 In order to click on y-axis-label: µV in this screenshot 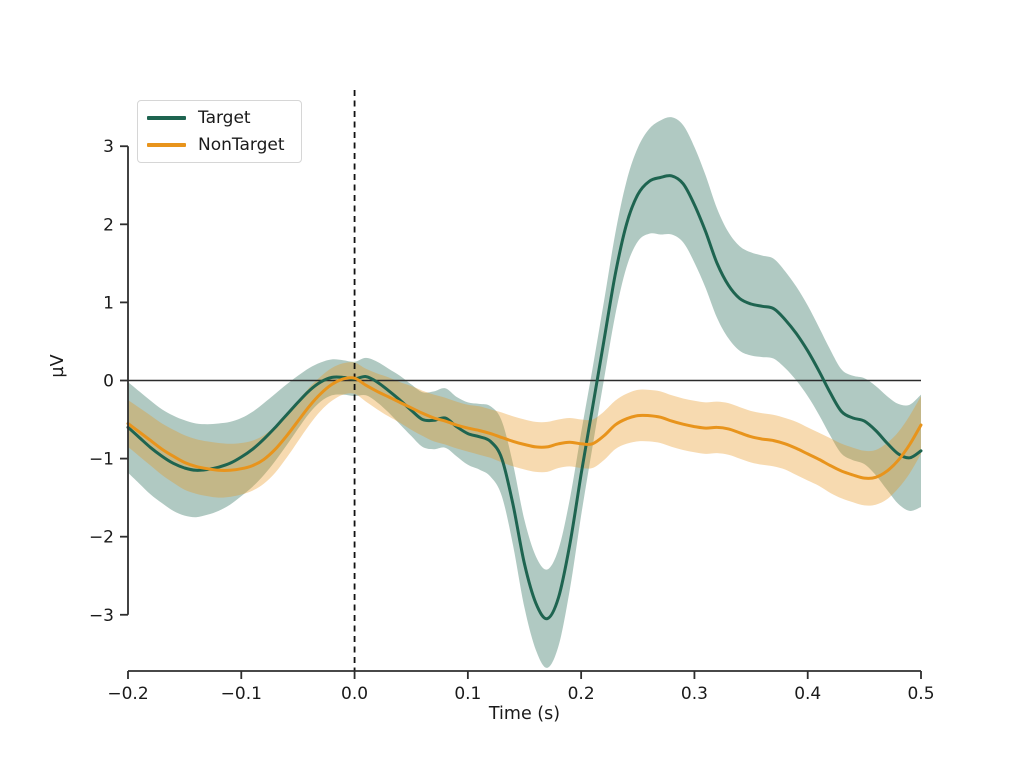, I will do `click(58, 366)`.